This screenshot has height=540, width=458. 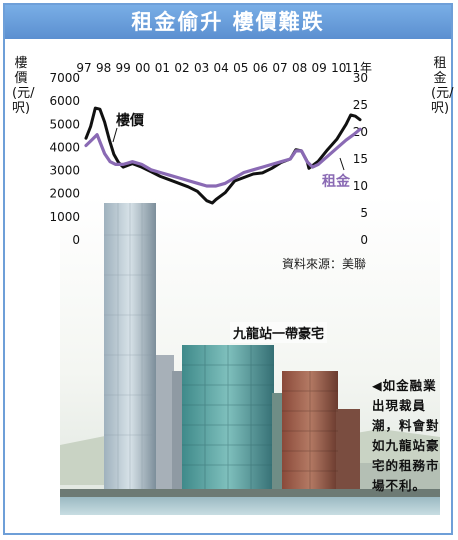 I want to click on x-tick-label: 06, so click(x=260, y=68).